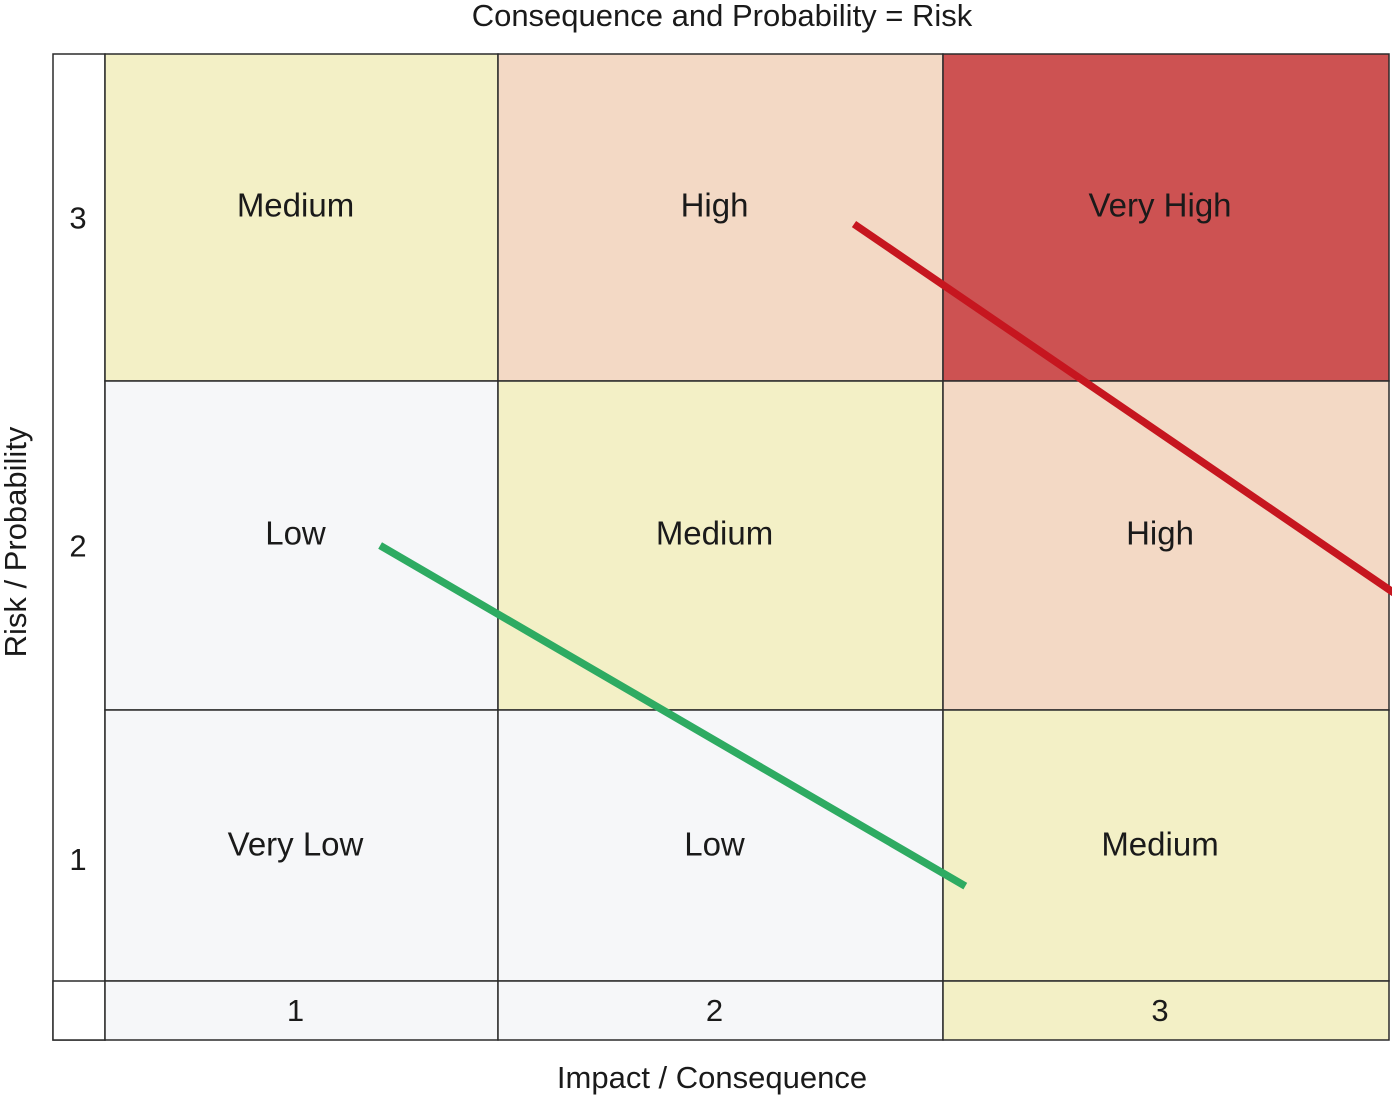  I want to click on cell-label: Very Low, so click(296, 844).